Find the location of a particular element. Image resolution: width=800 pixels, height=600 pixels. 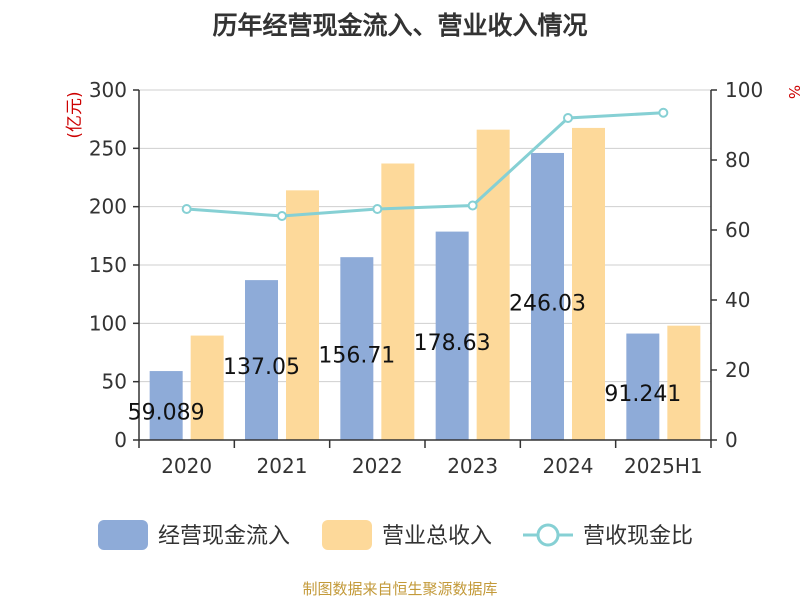

left-axis-unit: (亿元) is located at coordinates (75, 114).